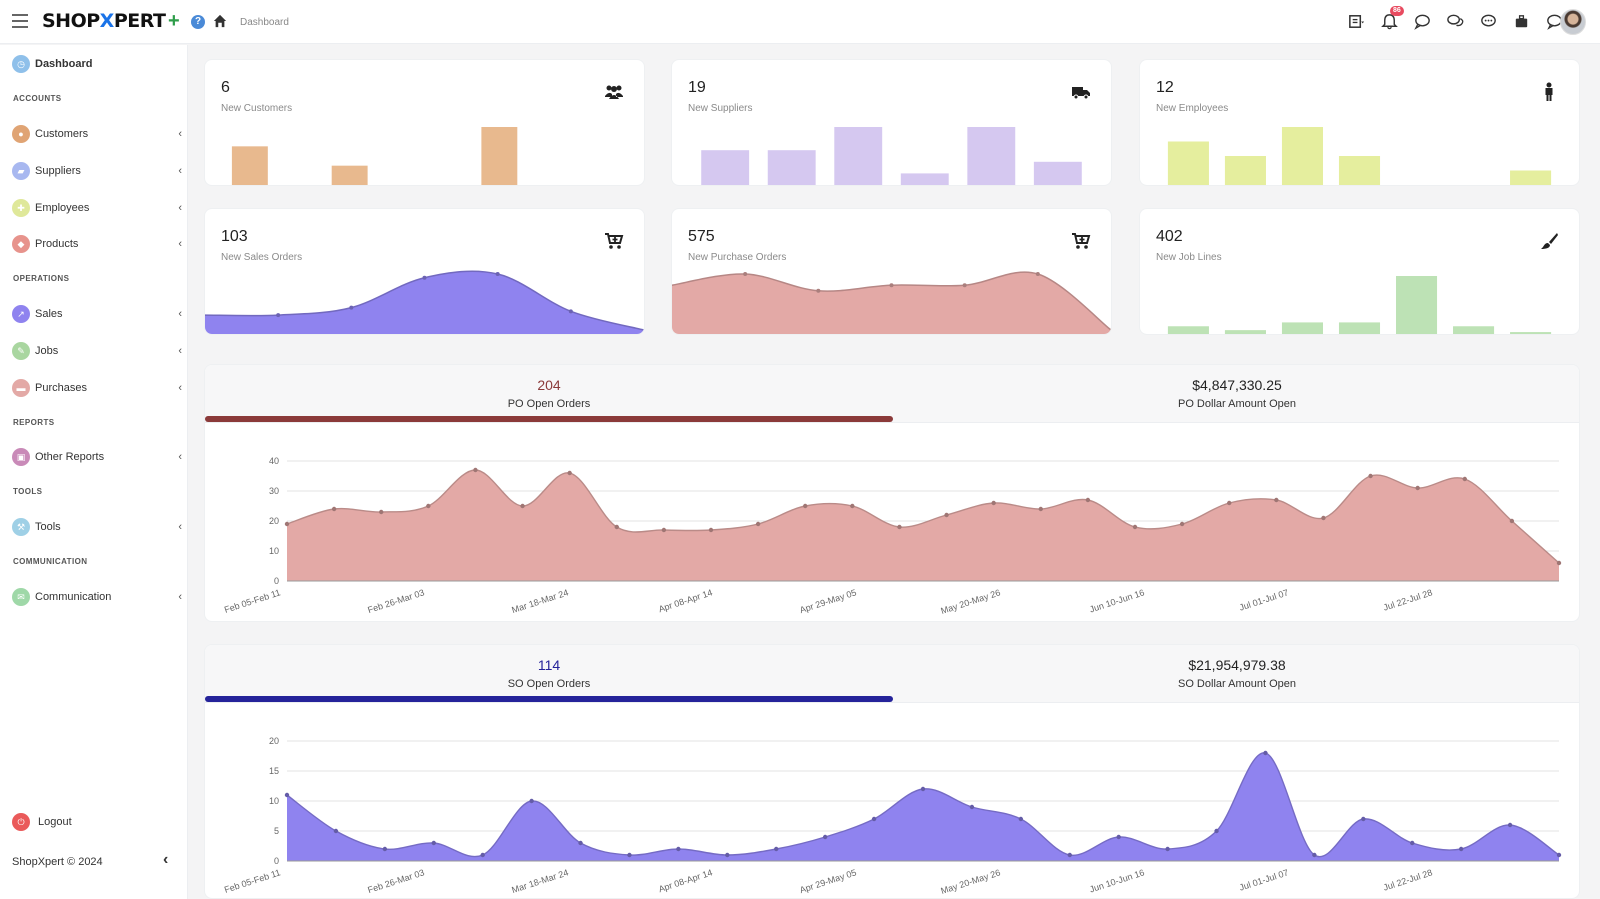  What do you see at coordinates (97, 314) in the screenshot?
I see `sidebar-item-sales: ↗ Sales ‹` at bounding box center [97, 314].